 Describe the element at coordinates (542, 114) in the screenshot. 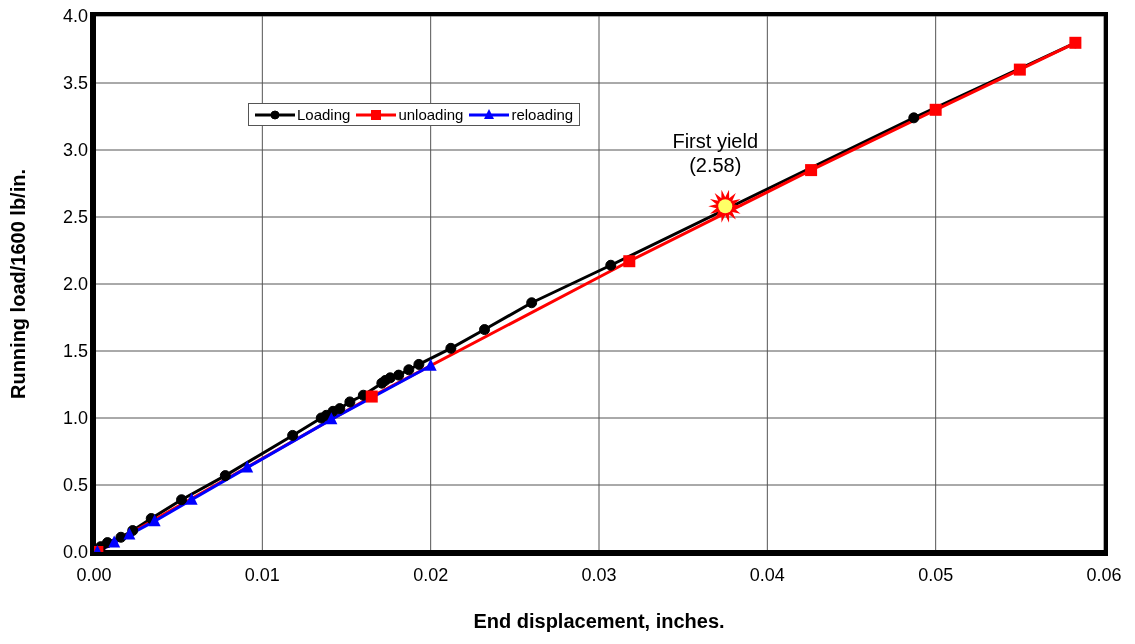

I see `legend-label: reloading` at that location.